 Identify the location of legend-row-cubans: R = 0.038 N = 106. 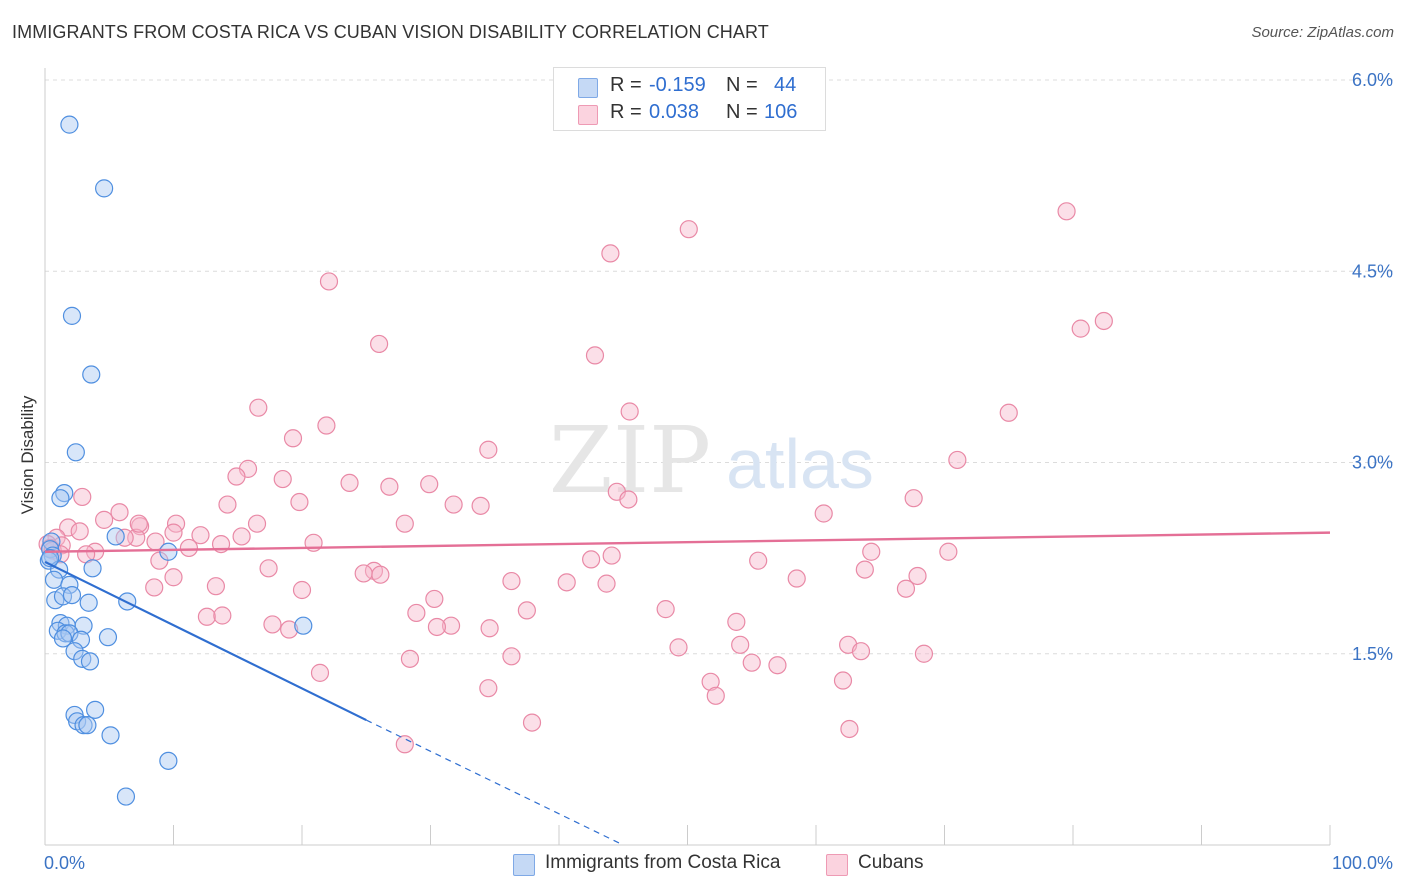
(689, 114).